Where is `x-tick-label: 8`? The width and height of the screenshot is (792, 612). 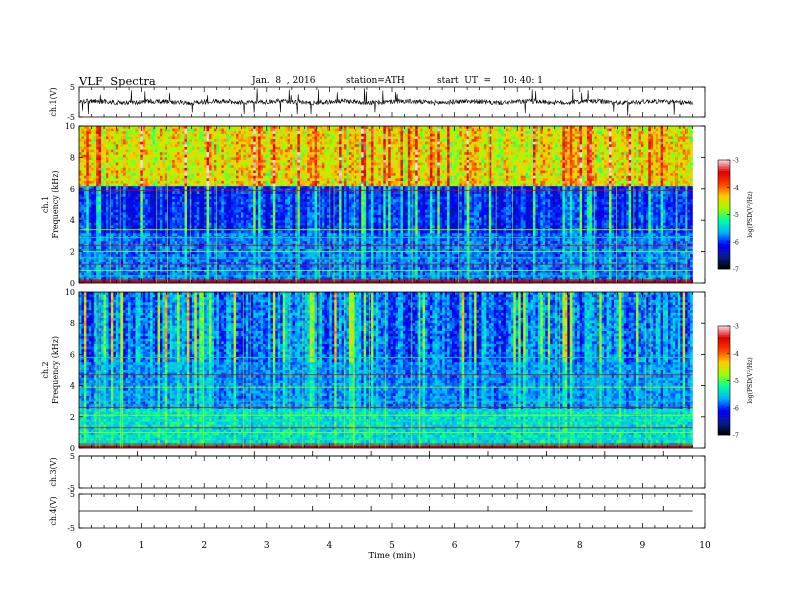 x-tick-label: 8 is located at coordinates (580, 546).